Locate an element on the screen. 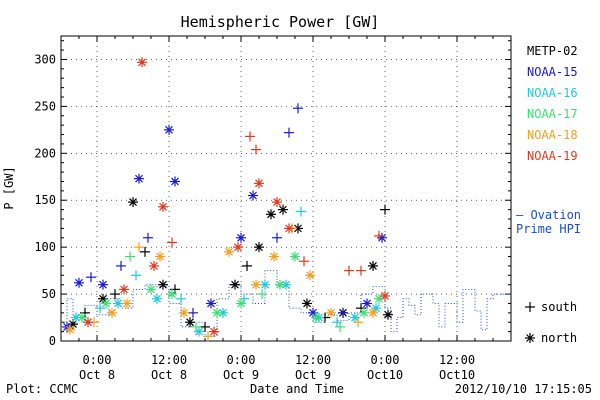 The width and height of the screenshot is (600, 400). x-tick-sublabel: Oct 9 is located at coordinates (313, 375).